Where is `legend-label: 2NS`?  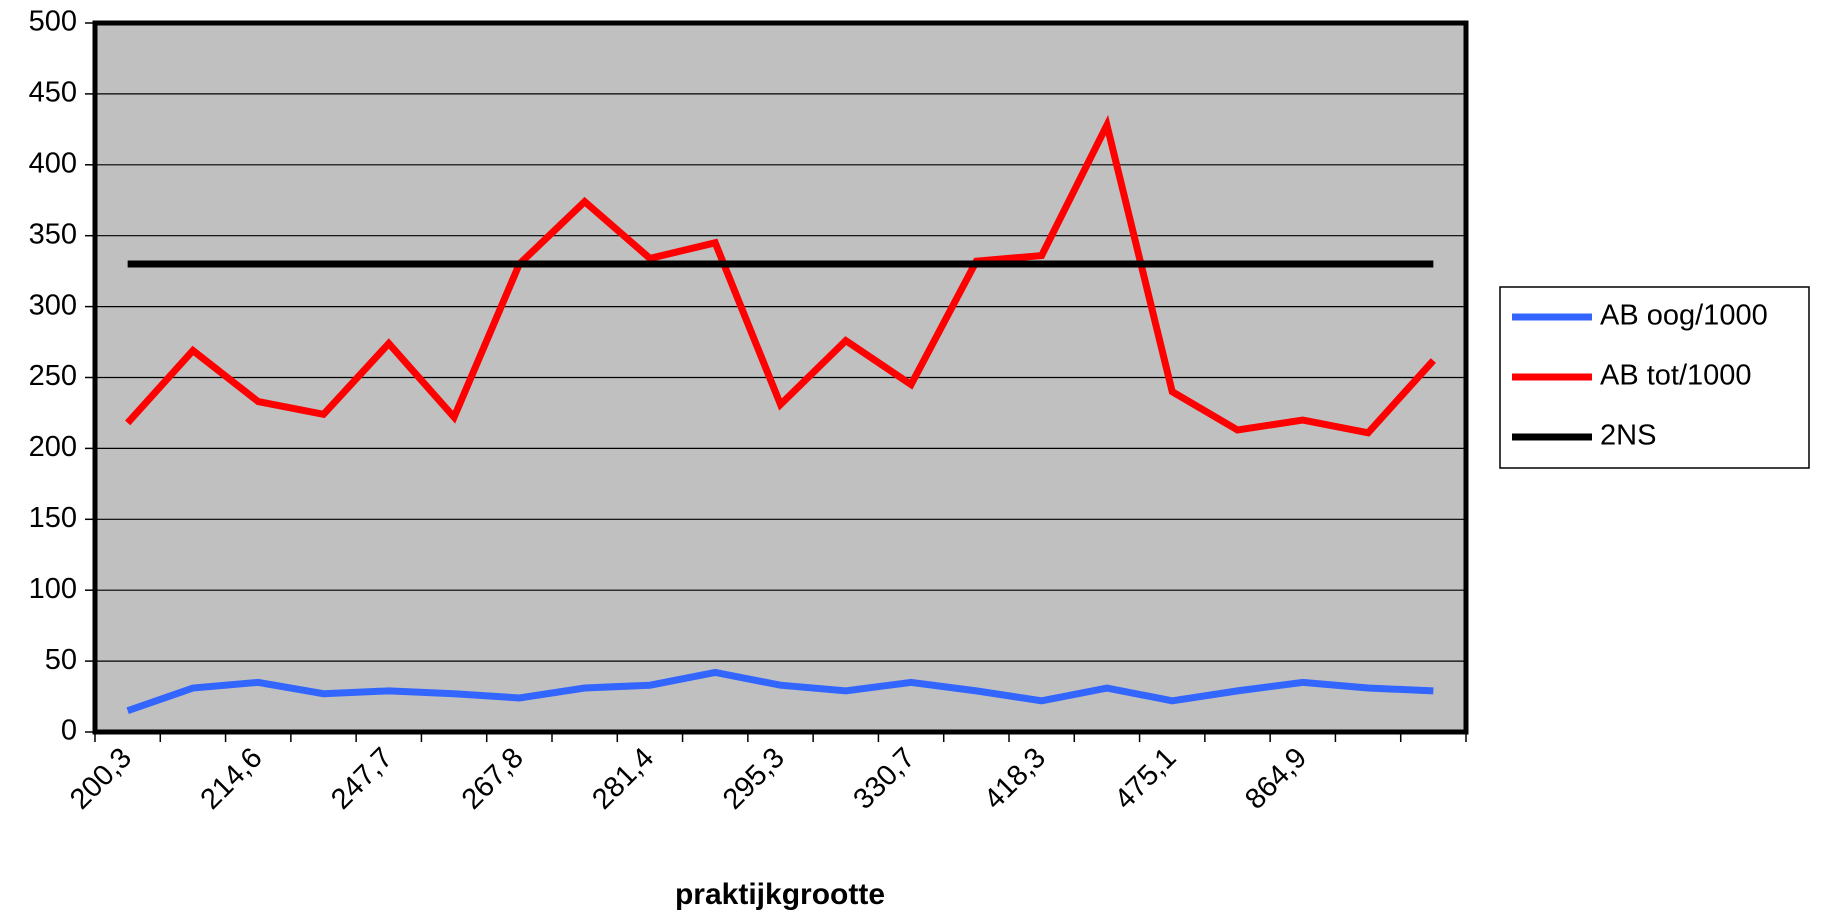
legend-label: 2NS is located at coordinates (1628, 436).